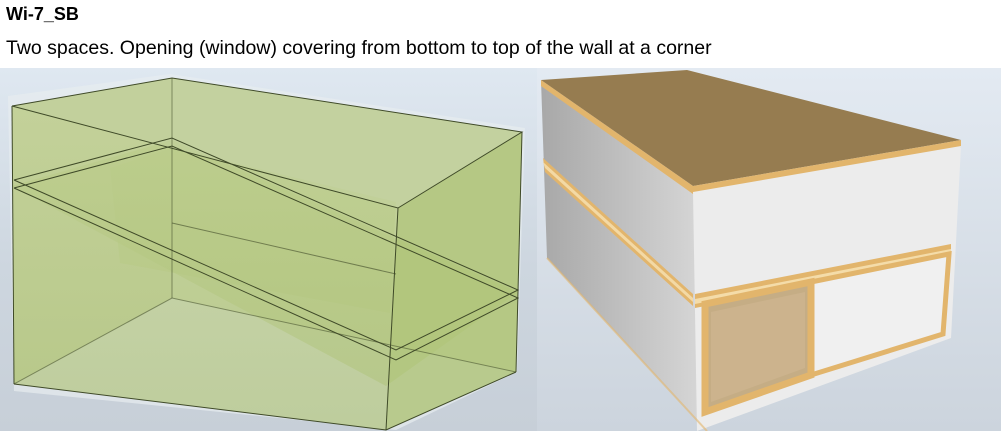 This screenshot has height=431, width=1001. I want to click on page-title: Wi-7_SB, so click(42, 14).